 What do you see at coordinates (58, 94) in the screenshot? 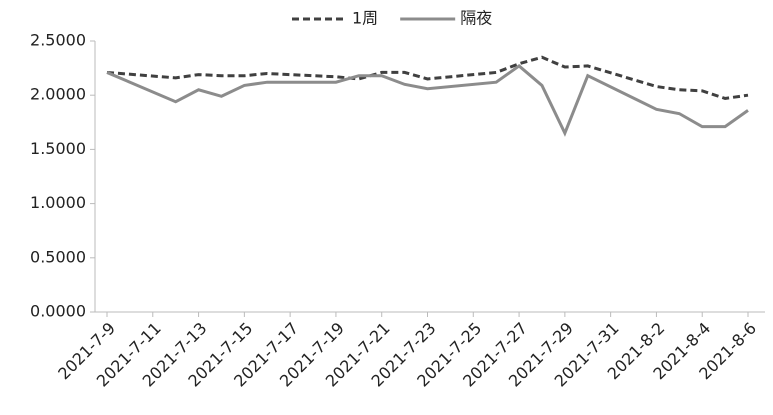
I see `y-tick-label: 2.0000` at bounding box center [58, 94].